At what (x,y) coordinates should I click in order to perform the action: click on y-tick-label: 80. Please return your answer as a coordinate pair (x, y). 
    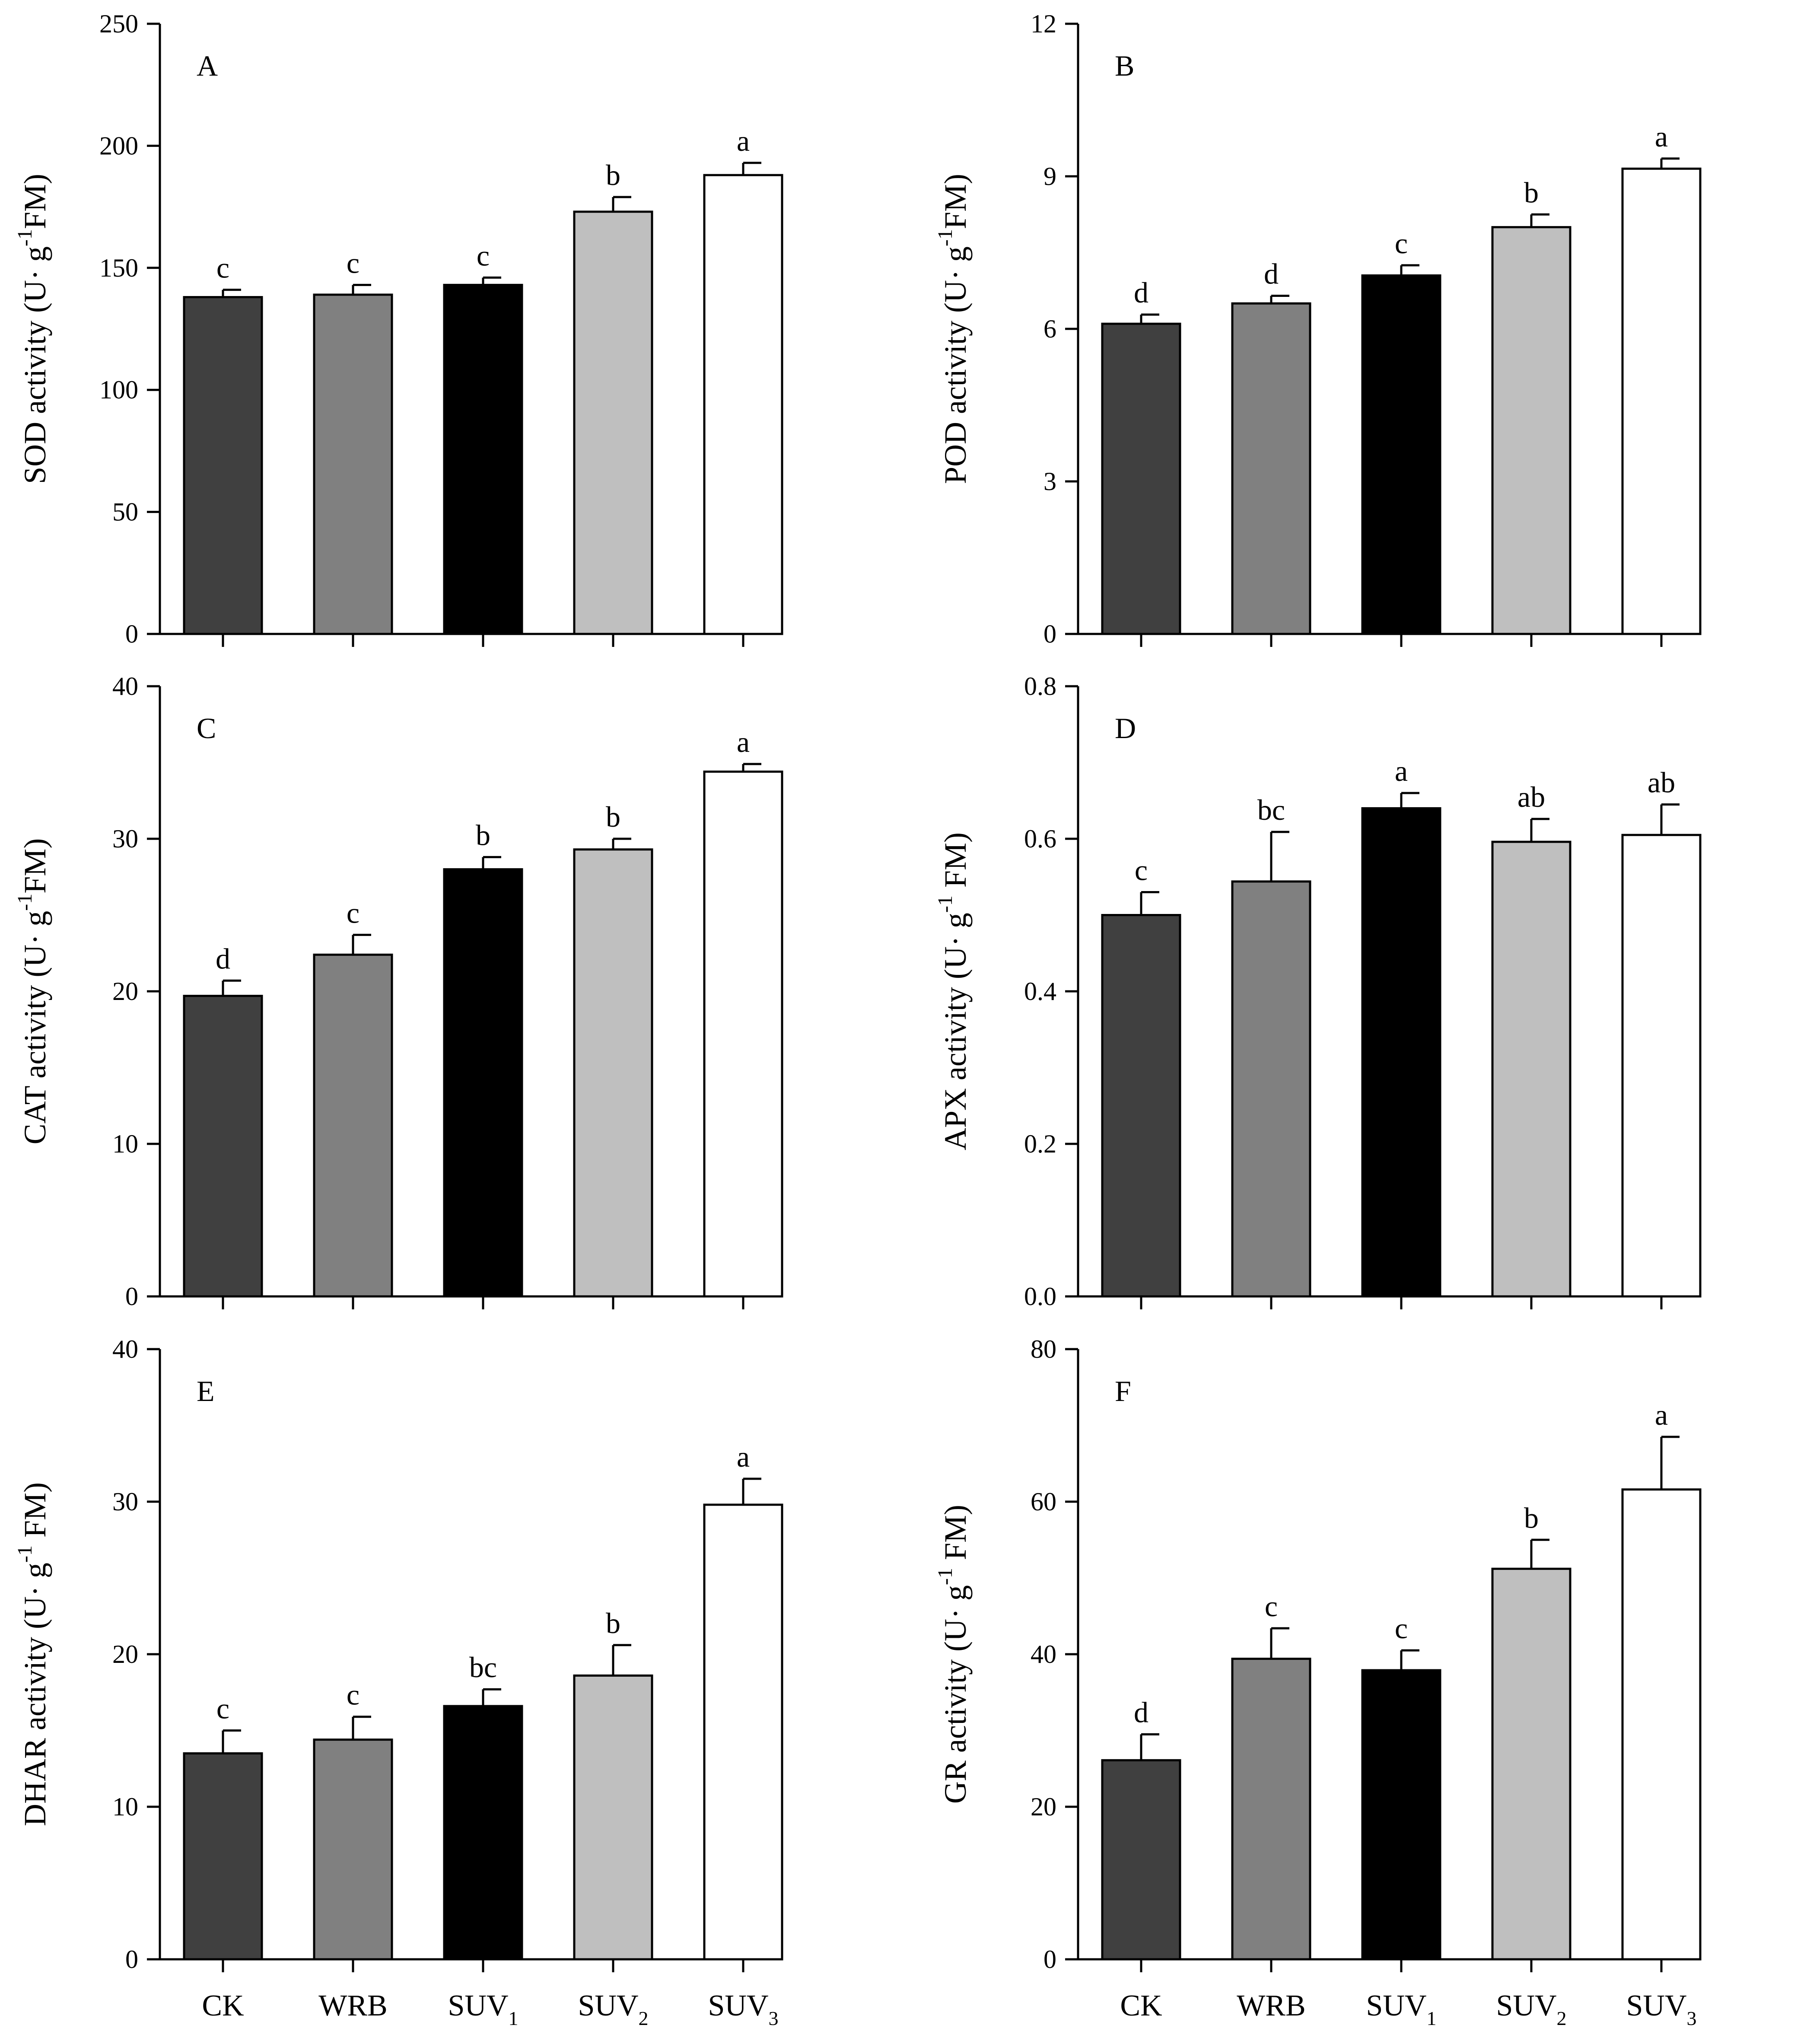
    Looking at the image, I should click on (1043, 1349).